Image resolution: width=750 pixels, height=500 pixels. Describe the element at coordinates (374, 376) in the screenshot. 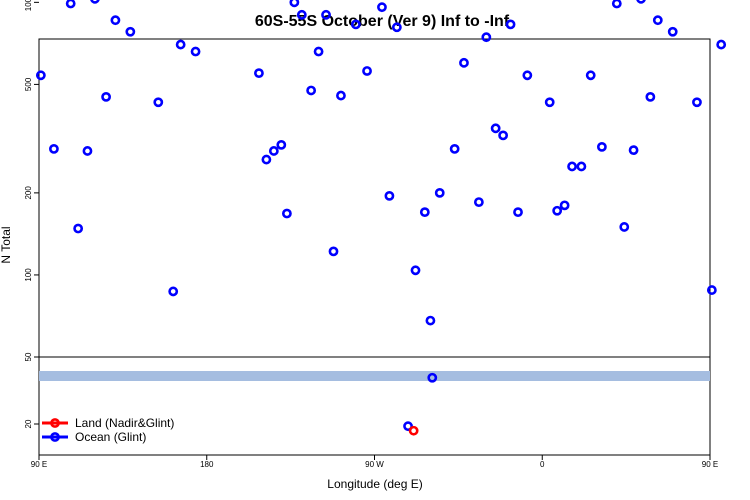

I see `band` at that location.